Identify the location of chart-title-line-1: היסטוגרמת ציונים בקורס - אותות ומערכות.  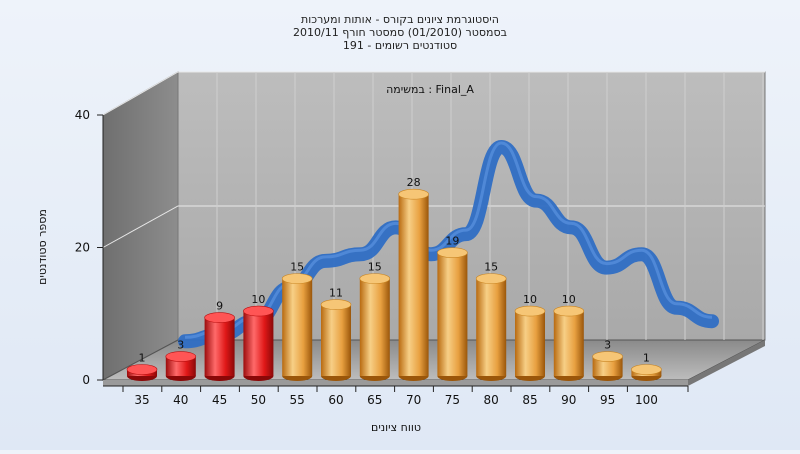
(400, 19).